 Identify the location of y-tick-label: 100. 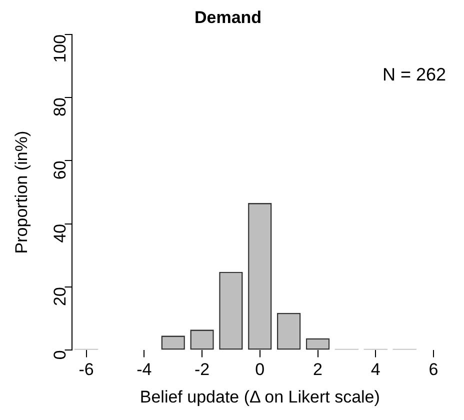
(60, 48).